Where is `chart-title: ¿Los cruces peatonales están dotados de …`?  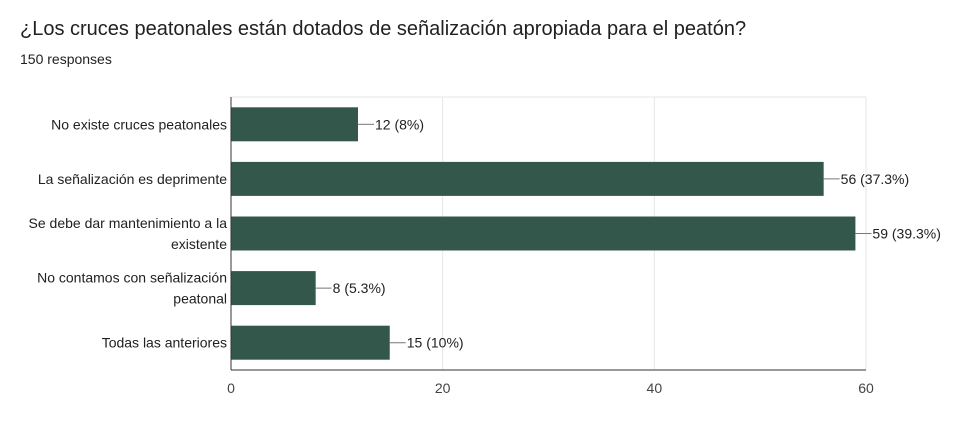 chart-title: ¿Los cruces peatonales están dotados de … is located at coordinates (383, 29).